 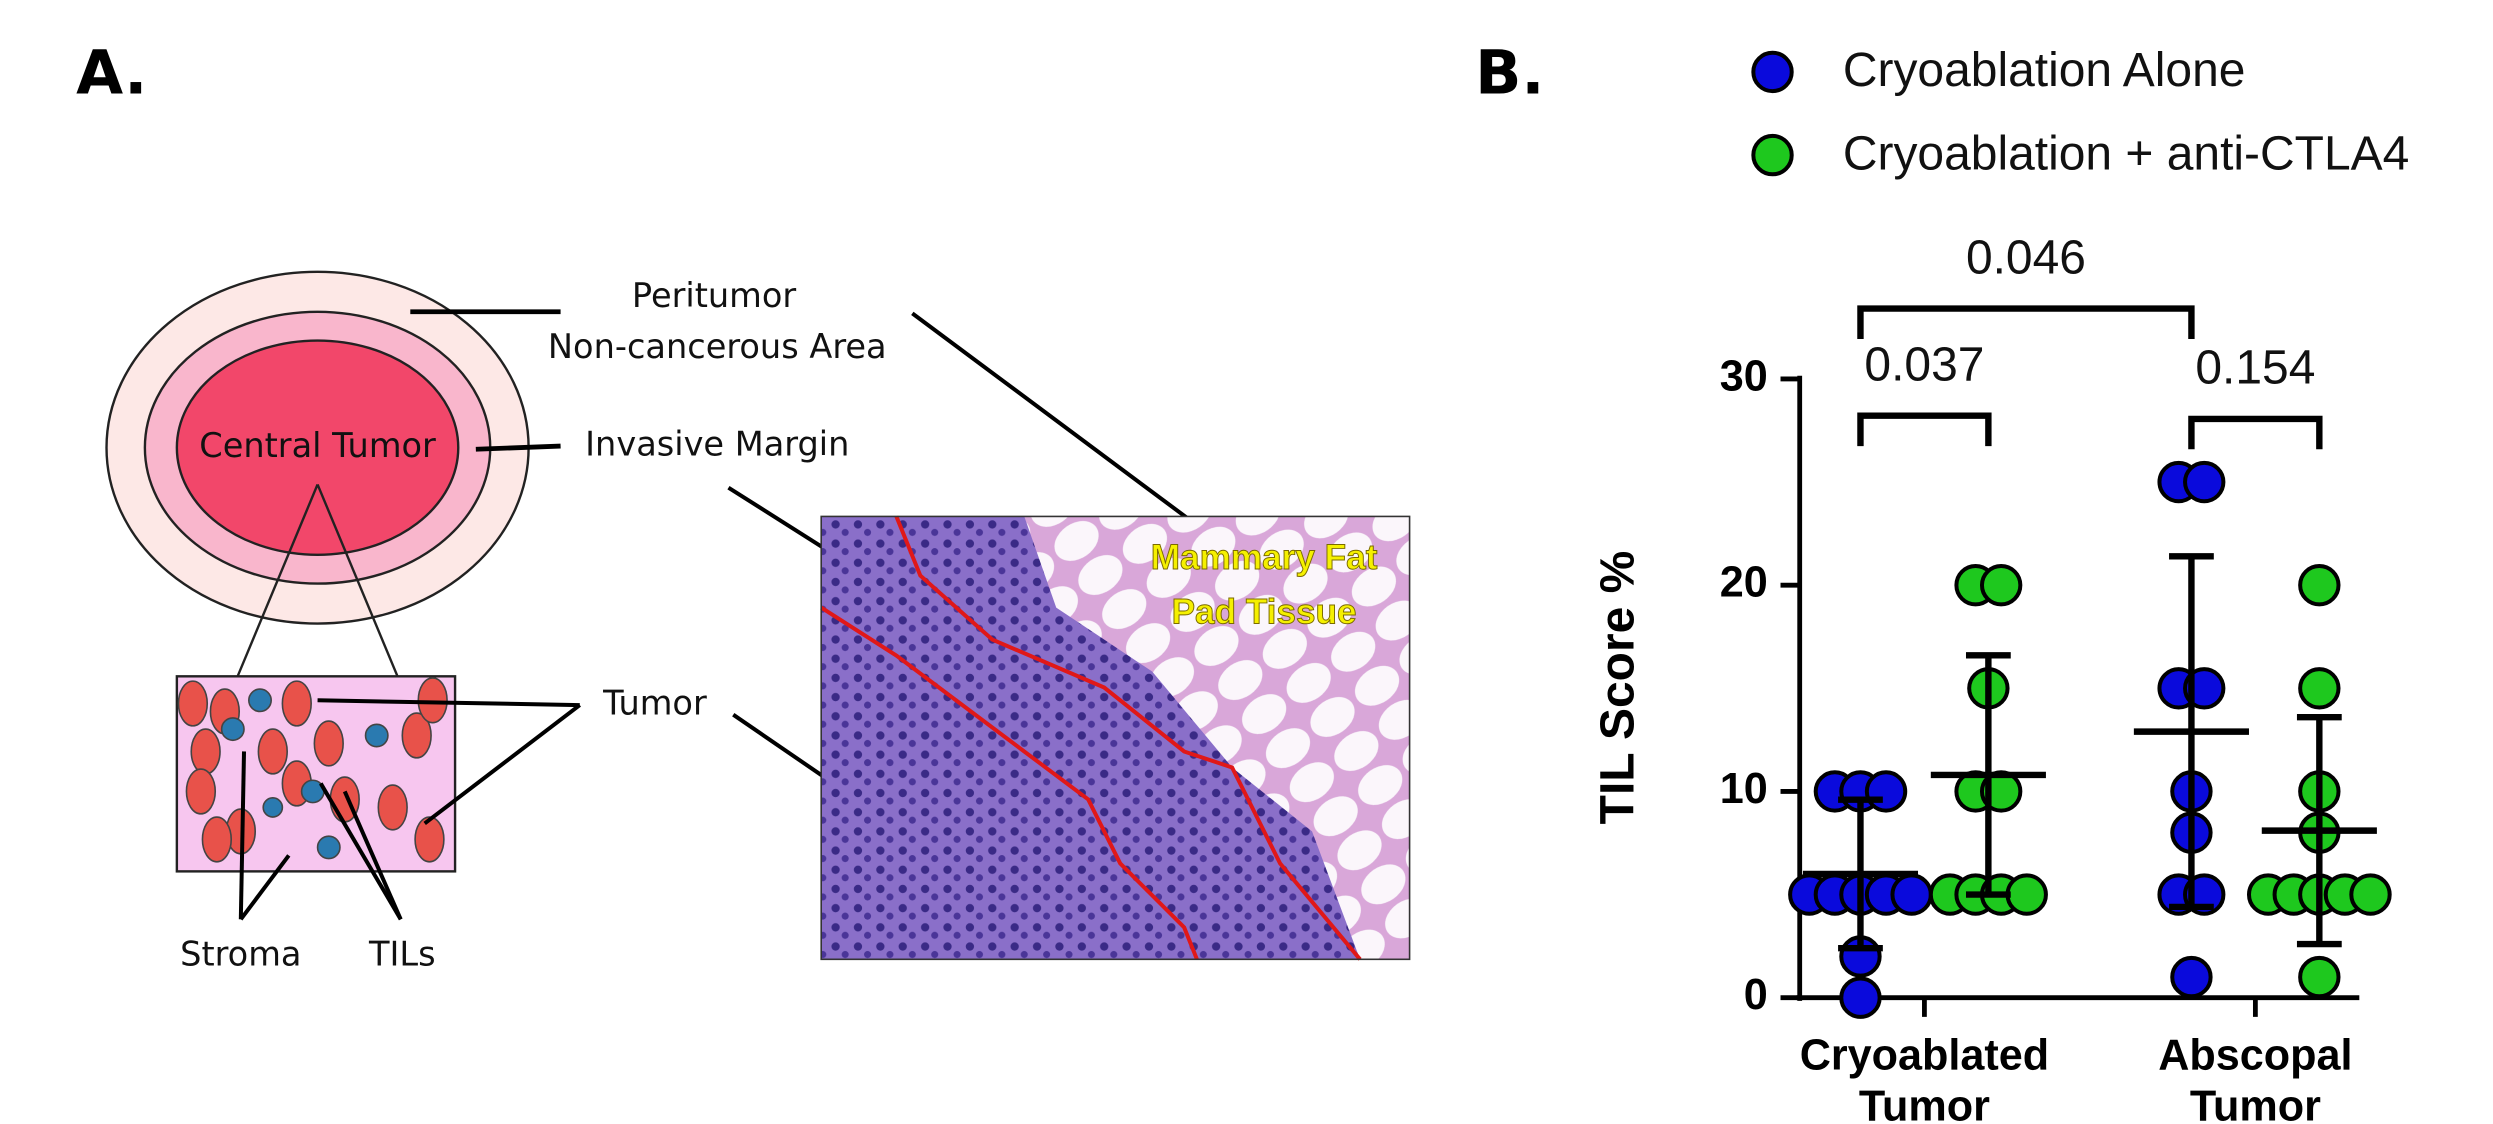 I want to click on p-value: 0.046, so click(x=2026, y=257).